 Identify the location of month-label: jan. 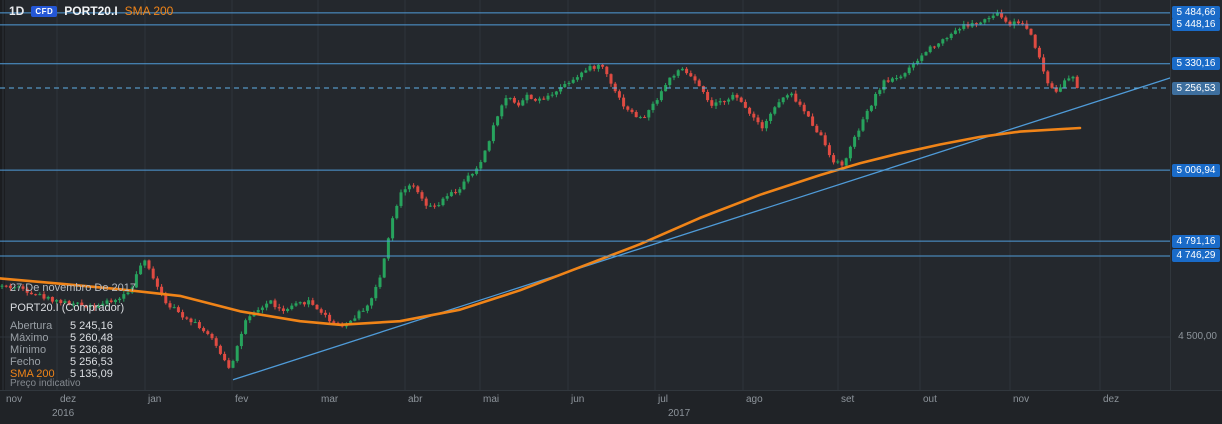
(155, 399).